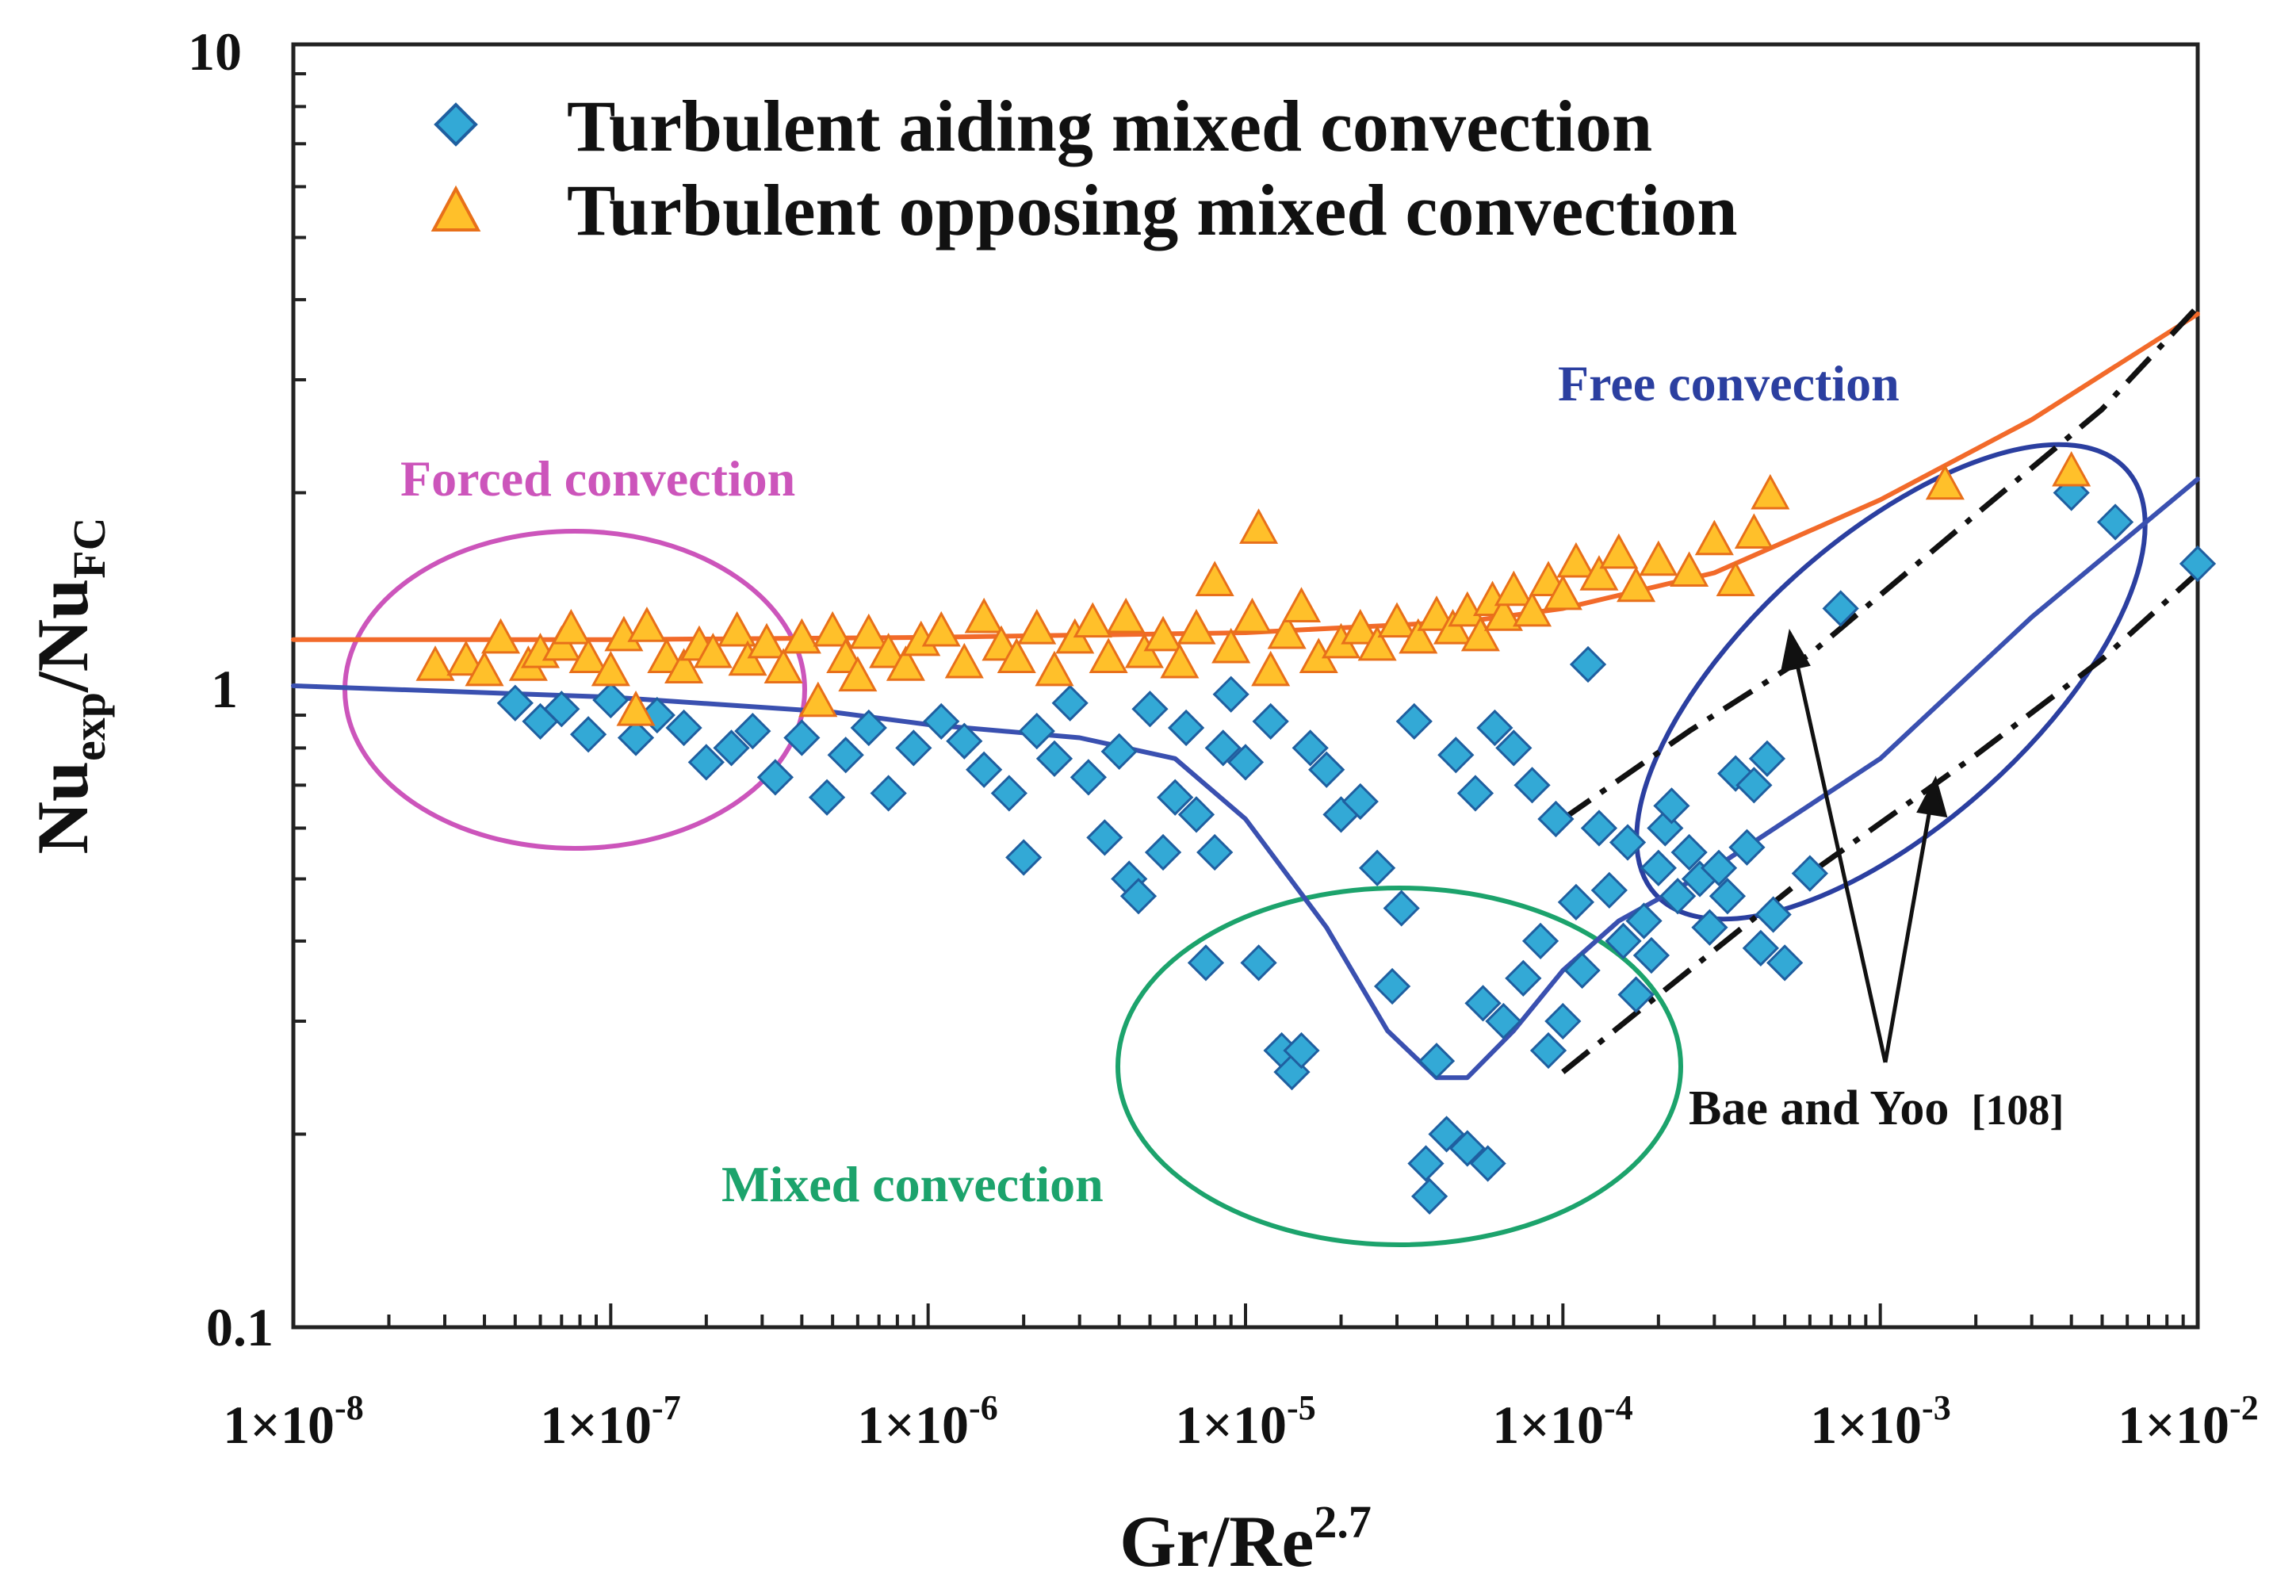 This screenshot has width=2296, height=1596. What do you see at coordinates (610, 1421) in the screenshot?
I see `x-tick-label: 1×10⁻⁷` at bounding box center [610, 1421].